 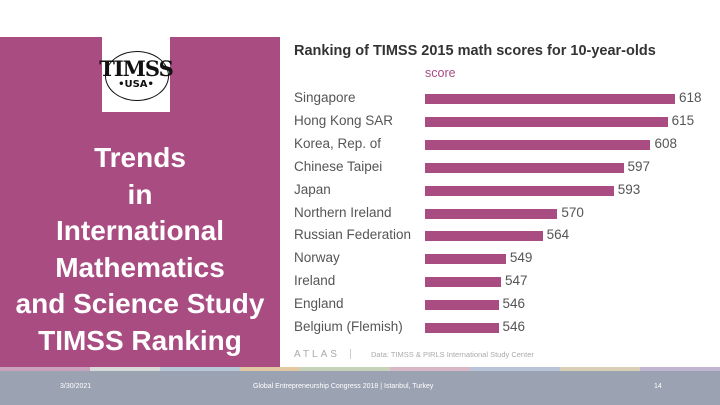 What do you see at coordinates (516, 281) in the screenshot?
I see `data-label: 547` at bounding box center [516, 281].